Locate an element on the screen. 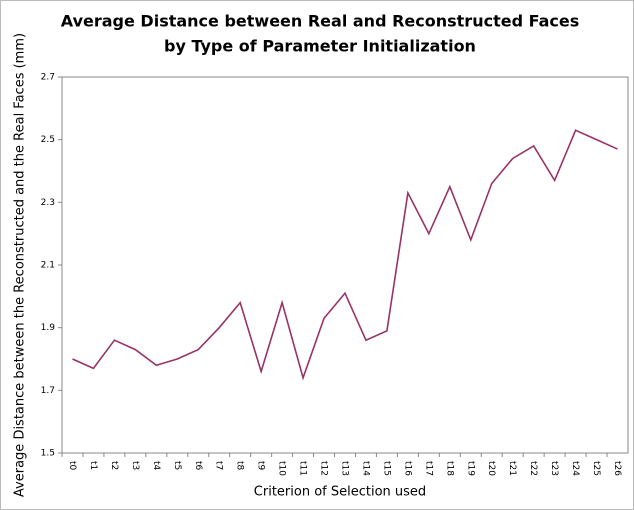 Image resolution: width=634 pixels, height=510 pixels. x-tick-label: t15 is located at coordinates (386, 468).